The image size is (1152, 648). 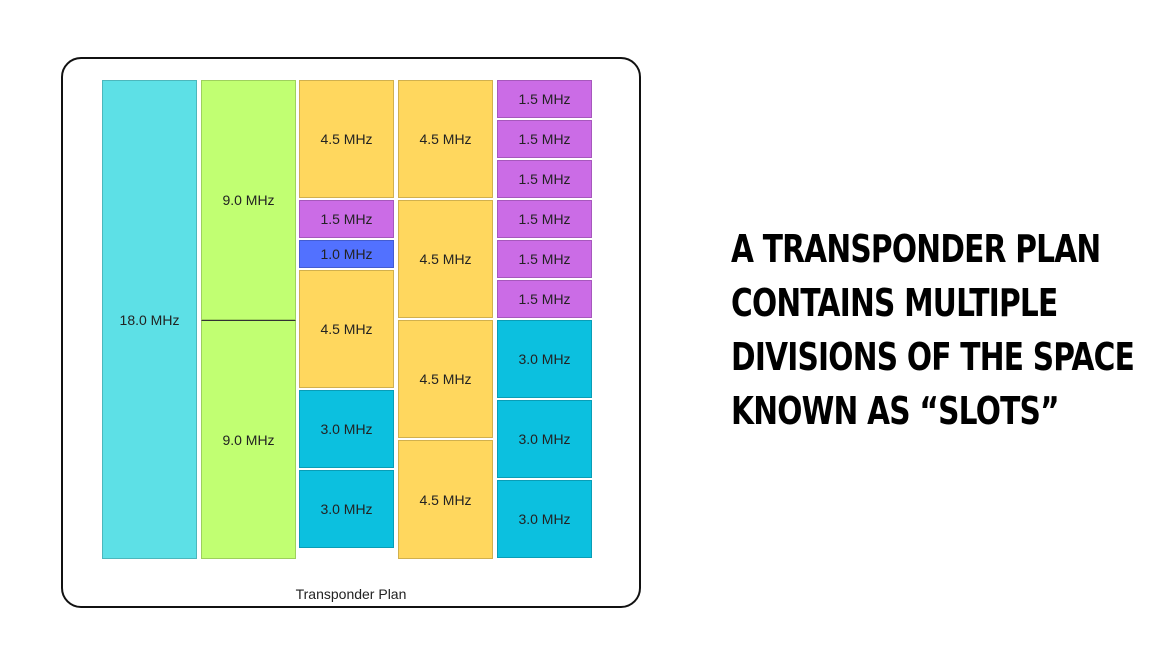 What do you see at coordinates (351, 594) in the screenshot?
I see `diagram-caption: Transponder Plan` at bounding box center [351, 594].